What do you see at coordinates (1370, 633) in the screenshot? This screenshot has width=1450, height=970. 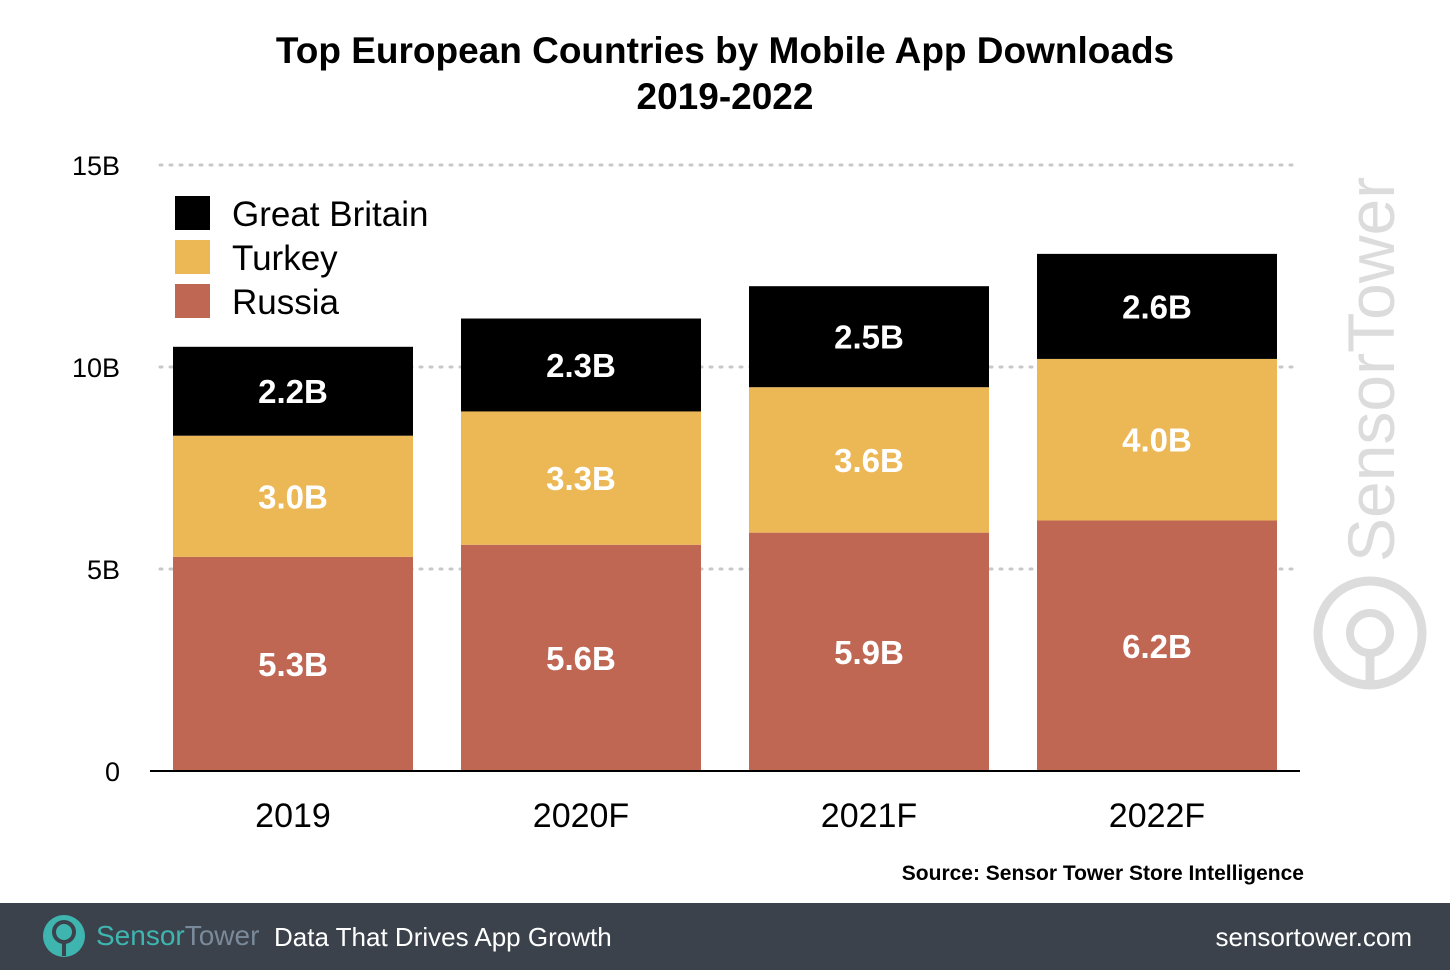 I see `sensortower-watermark-icon` at bounding box center [1370, 633].